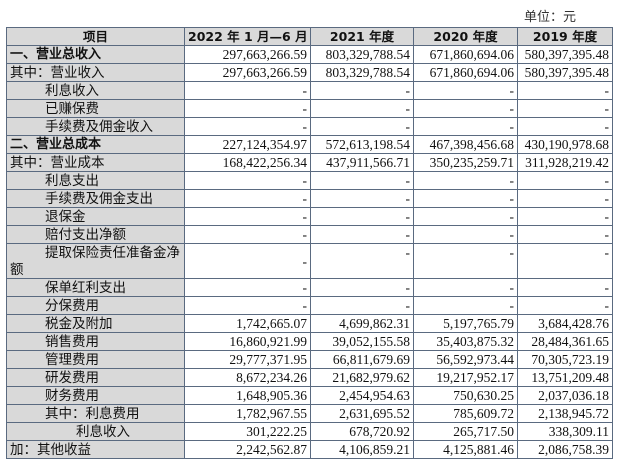 The height and width of the screenshot is (459, 618). I want to click on row-label: 利息收入, so click(95, 90).